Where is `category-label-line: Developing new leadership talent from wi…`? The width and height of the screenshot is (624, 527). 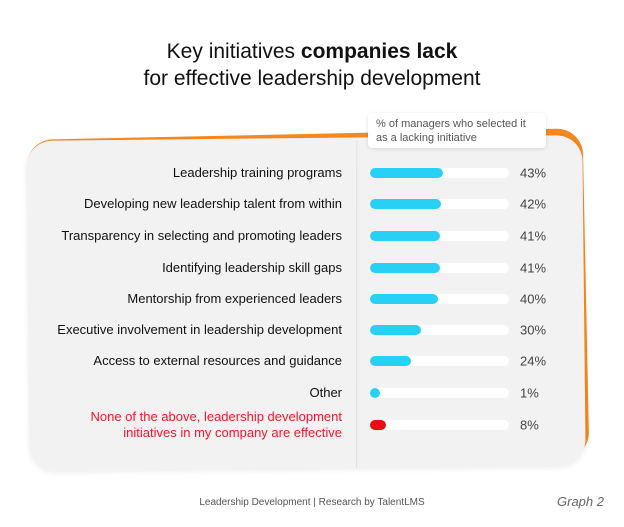
category-label-line: Developing new leadership talent from wi… is located at coordinates (213, 203).